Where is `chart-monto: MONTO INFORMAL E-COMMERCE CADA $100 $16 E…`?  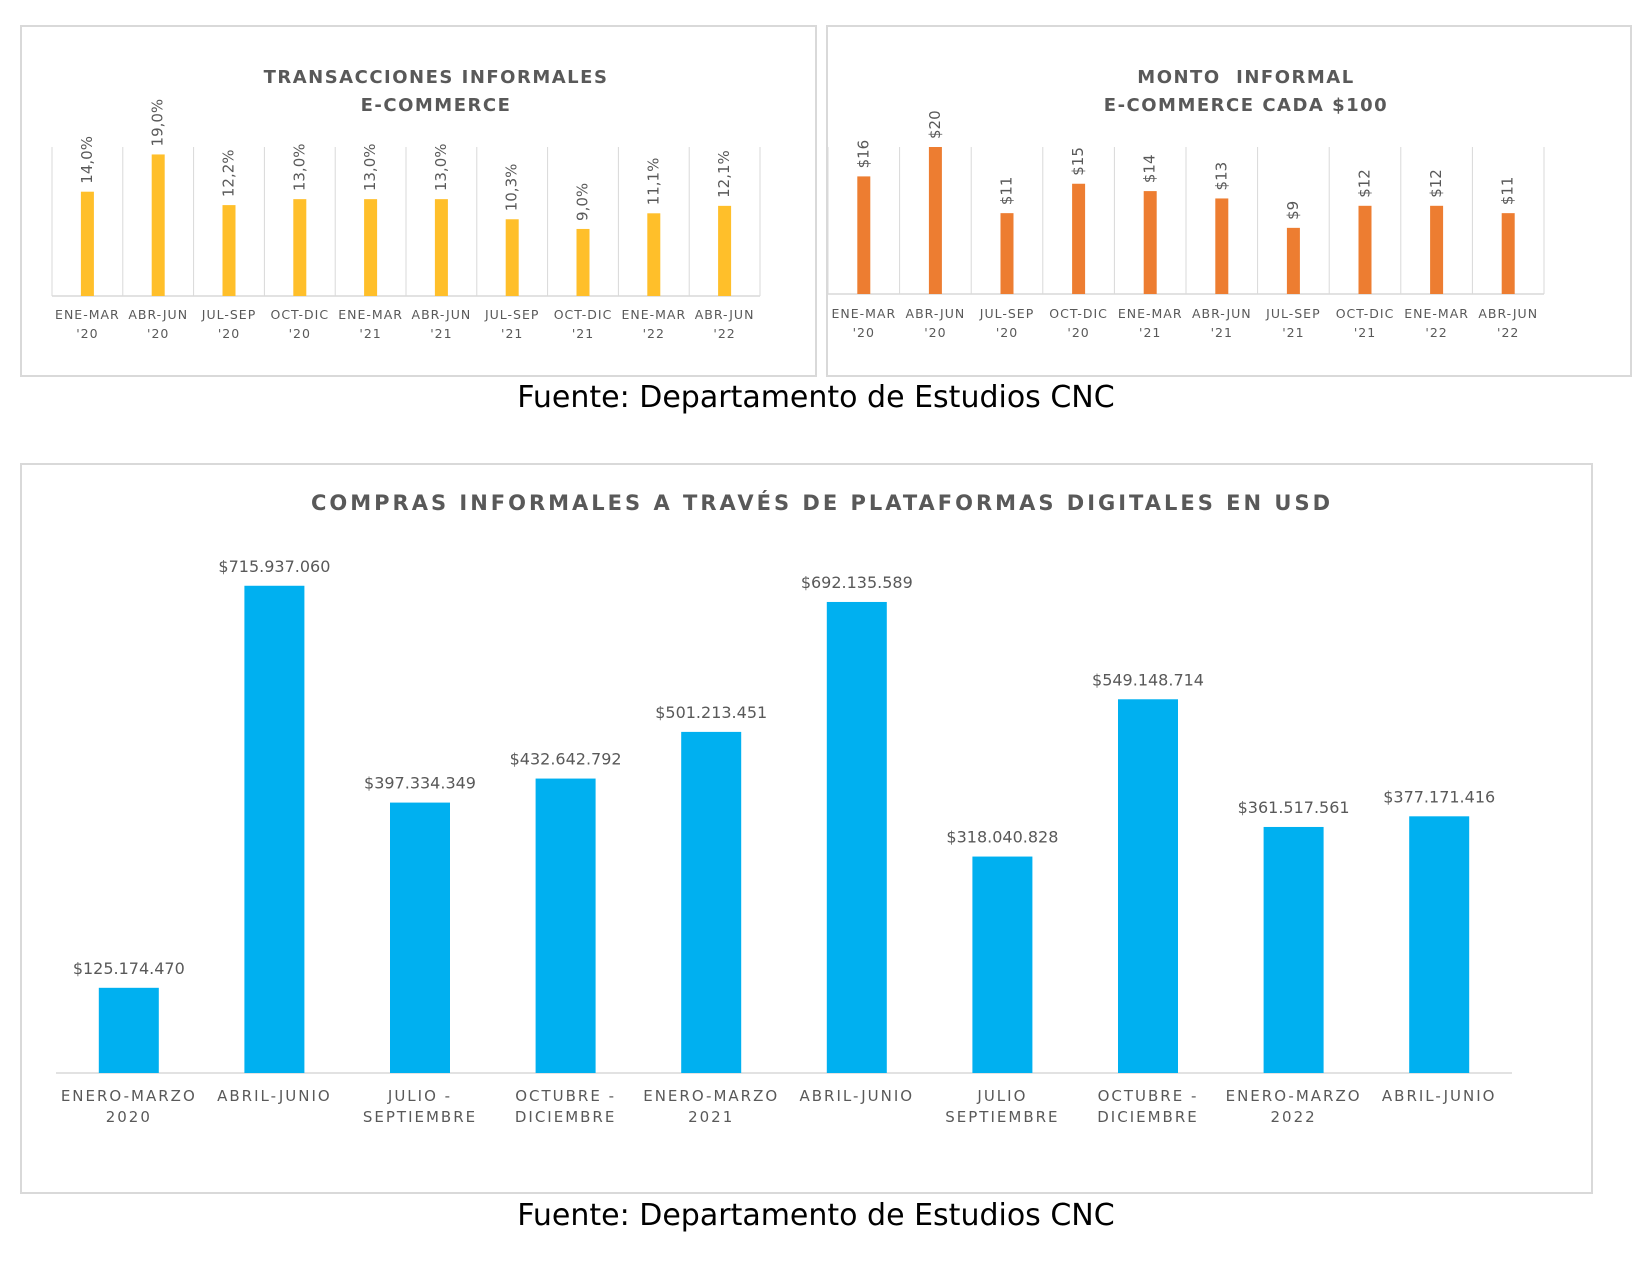
chart-monto: MONTO INFORMAL E-COMMERCE CADA $100 $16 E… is located at coordinates (1186, 203).